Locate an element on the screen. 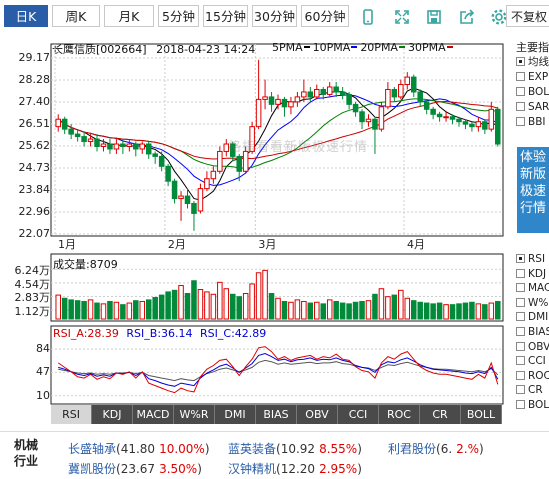 The image size is (549, 479). main-indicator-option: BOLL is located at coordinates (532, 92).